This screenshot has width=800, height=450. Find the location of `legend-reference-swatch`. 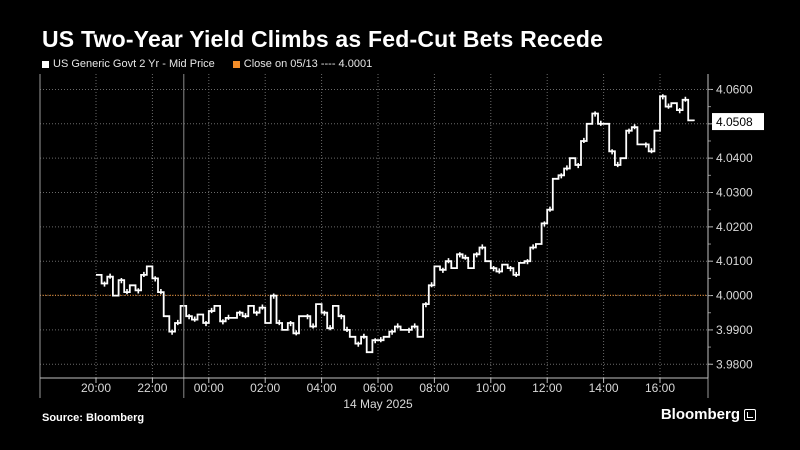

legend-reference-swatch is located at coordinates (236, 64).